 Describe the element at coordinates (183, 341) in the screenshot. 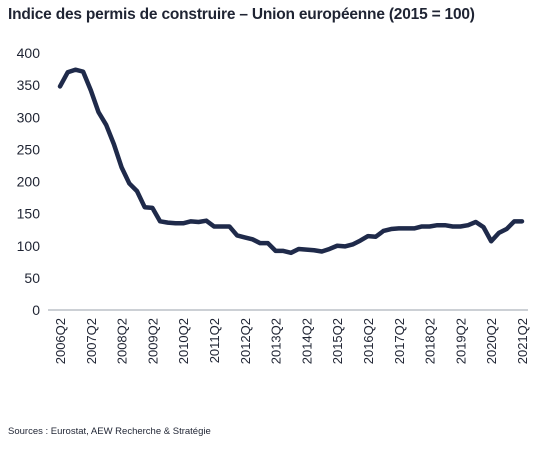

I see `x-tick-label: 2010Q2` at that location.